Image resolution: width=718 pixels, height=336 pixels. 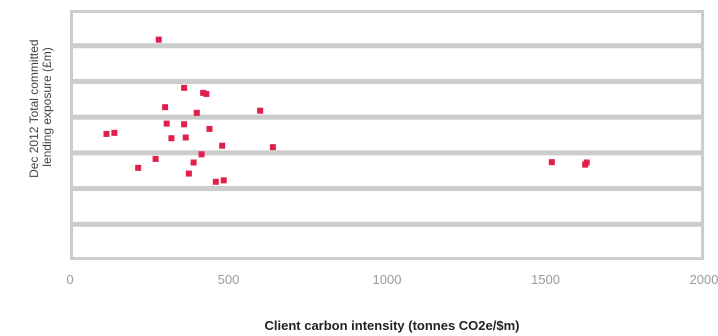 I want to click on y-axis-label-line-1: Dec 2012 Total committed, so click(x=34, y=108).